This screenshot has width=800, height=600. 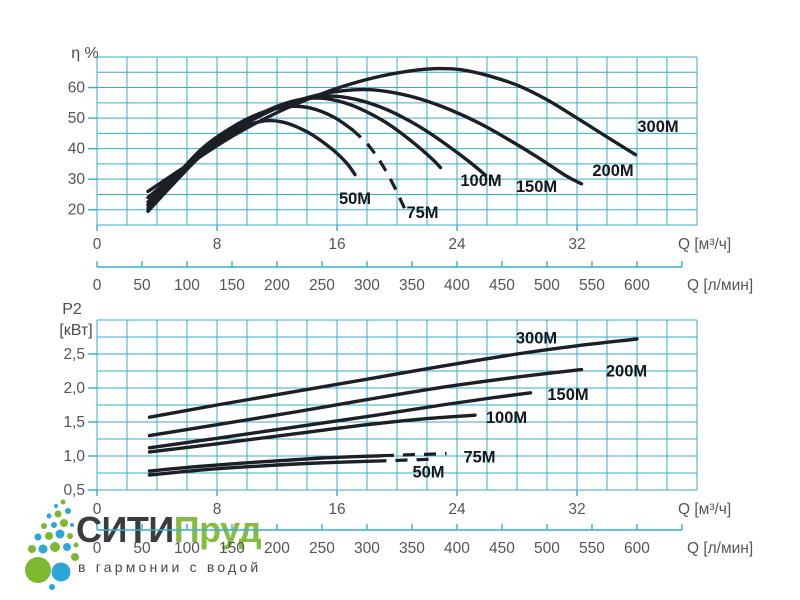 What do you see at coordinates (322, 285) in the screenshot?
I see `secondary-tick-label: 250` at bounding box center [322, 285].